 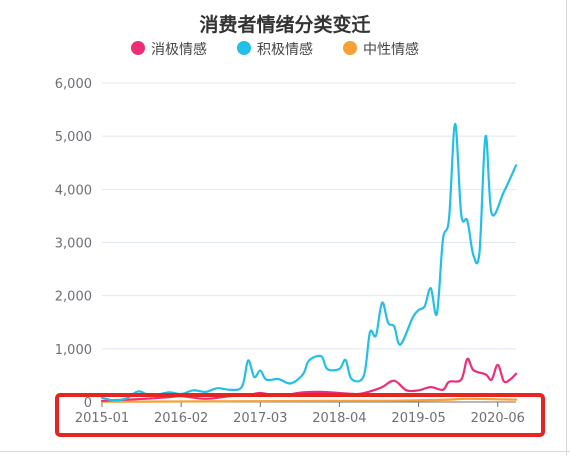 What do you see at coordinates (285, 451) in the screenshot?
I see `panel-bottom-border` at bounding box center [285, 451].